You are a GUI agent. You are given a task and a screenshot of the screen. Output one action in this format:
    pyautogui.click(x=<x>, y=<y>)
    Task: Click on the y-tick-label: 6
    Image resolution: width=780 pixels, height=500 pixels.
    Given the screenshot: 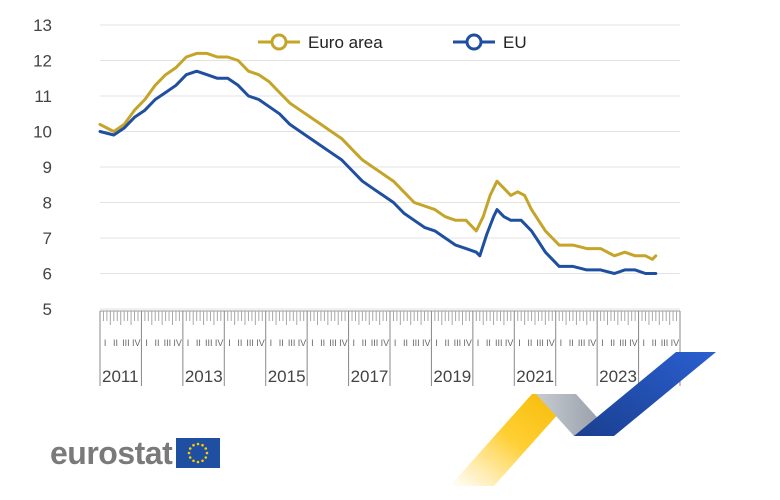 What is the action you would take?
    pyautogui.click(x=47, y=274)
    